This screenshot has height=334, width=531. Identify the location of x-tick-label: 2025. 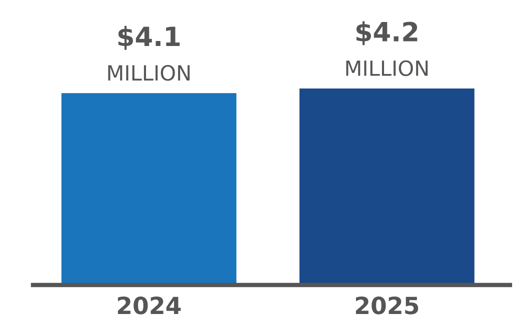
(387, 305).